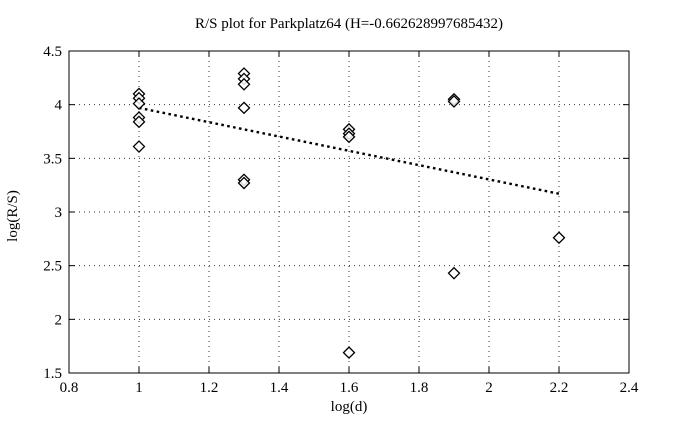  Describe the element at coordinates (559, 388) in the screenshot. I see `x-tick-label: 2.2` at that location.